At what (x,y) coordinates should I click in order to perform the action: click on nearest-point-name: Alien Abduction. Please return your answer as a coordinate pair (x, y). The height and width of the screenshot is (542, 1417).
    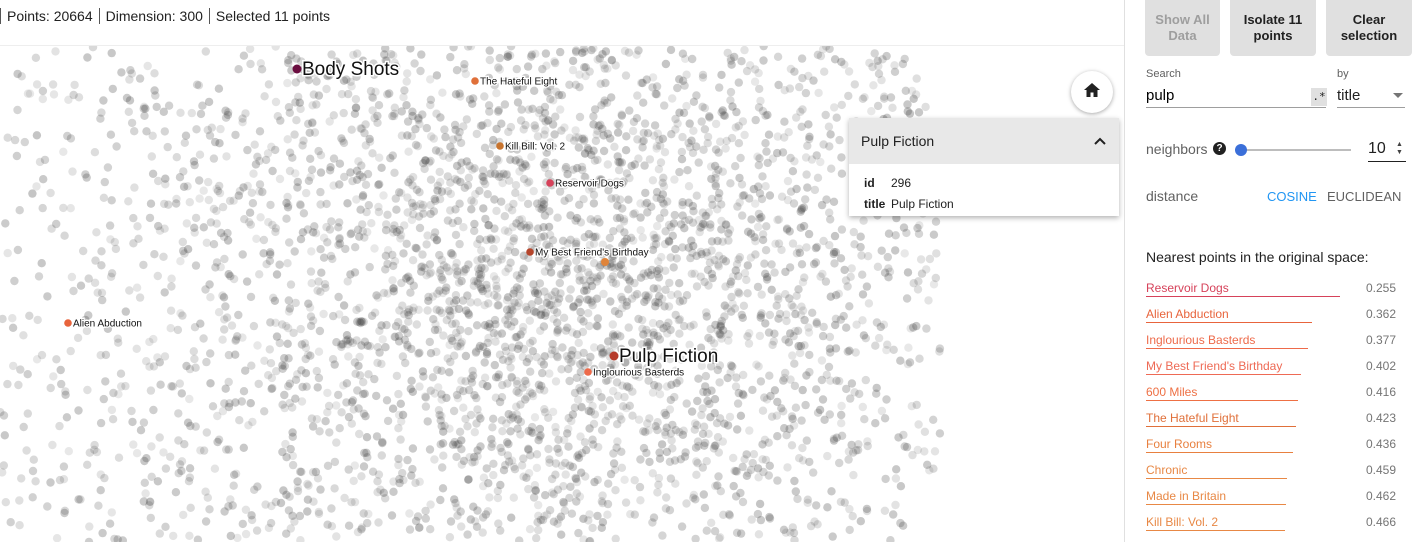
    Looking at the image, I should click on (1187, 314).